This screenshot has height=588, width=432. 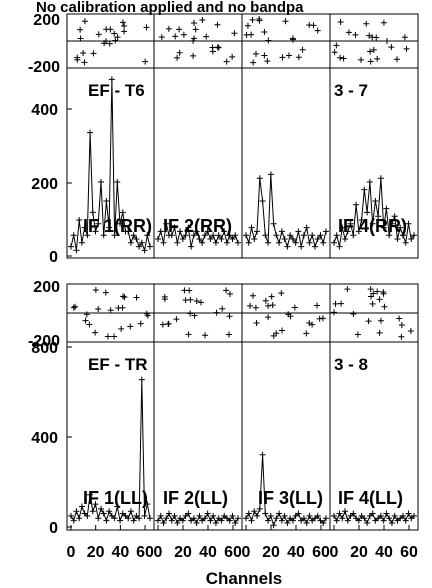 What do you see at coordinates (286, 211) in the screenshot?
I see `amplitude-line` at bounding box center [286, 211].